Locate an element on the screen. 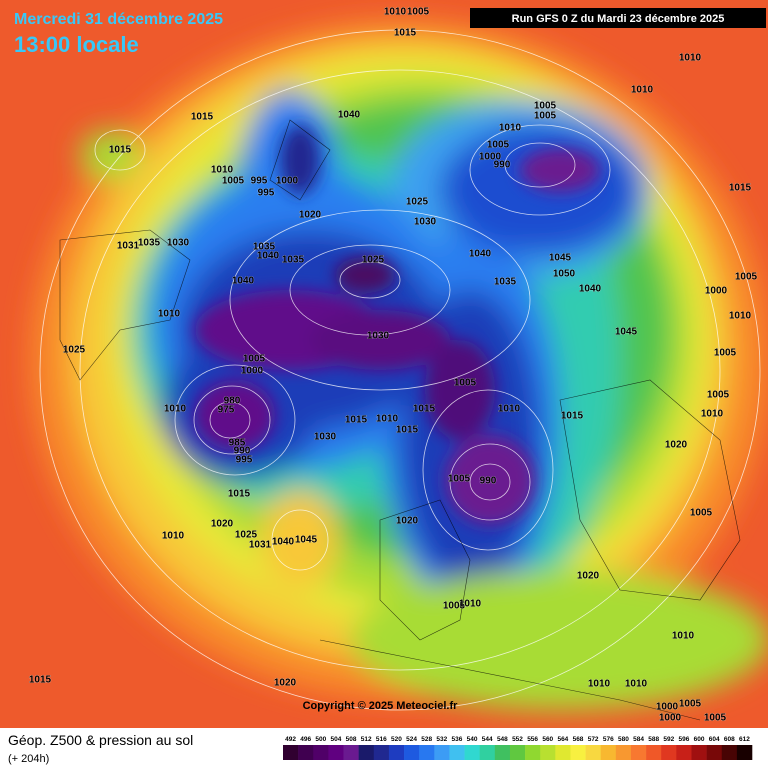  scale-label: 524 is located at coordinates (411, 739).